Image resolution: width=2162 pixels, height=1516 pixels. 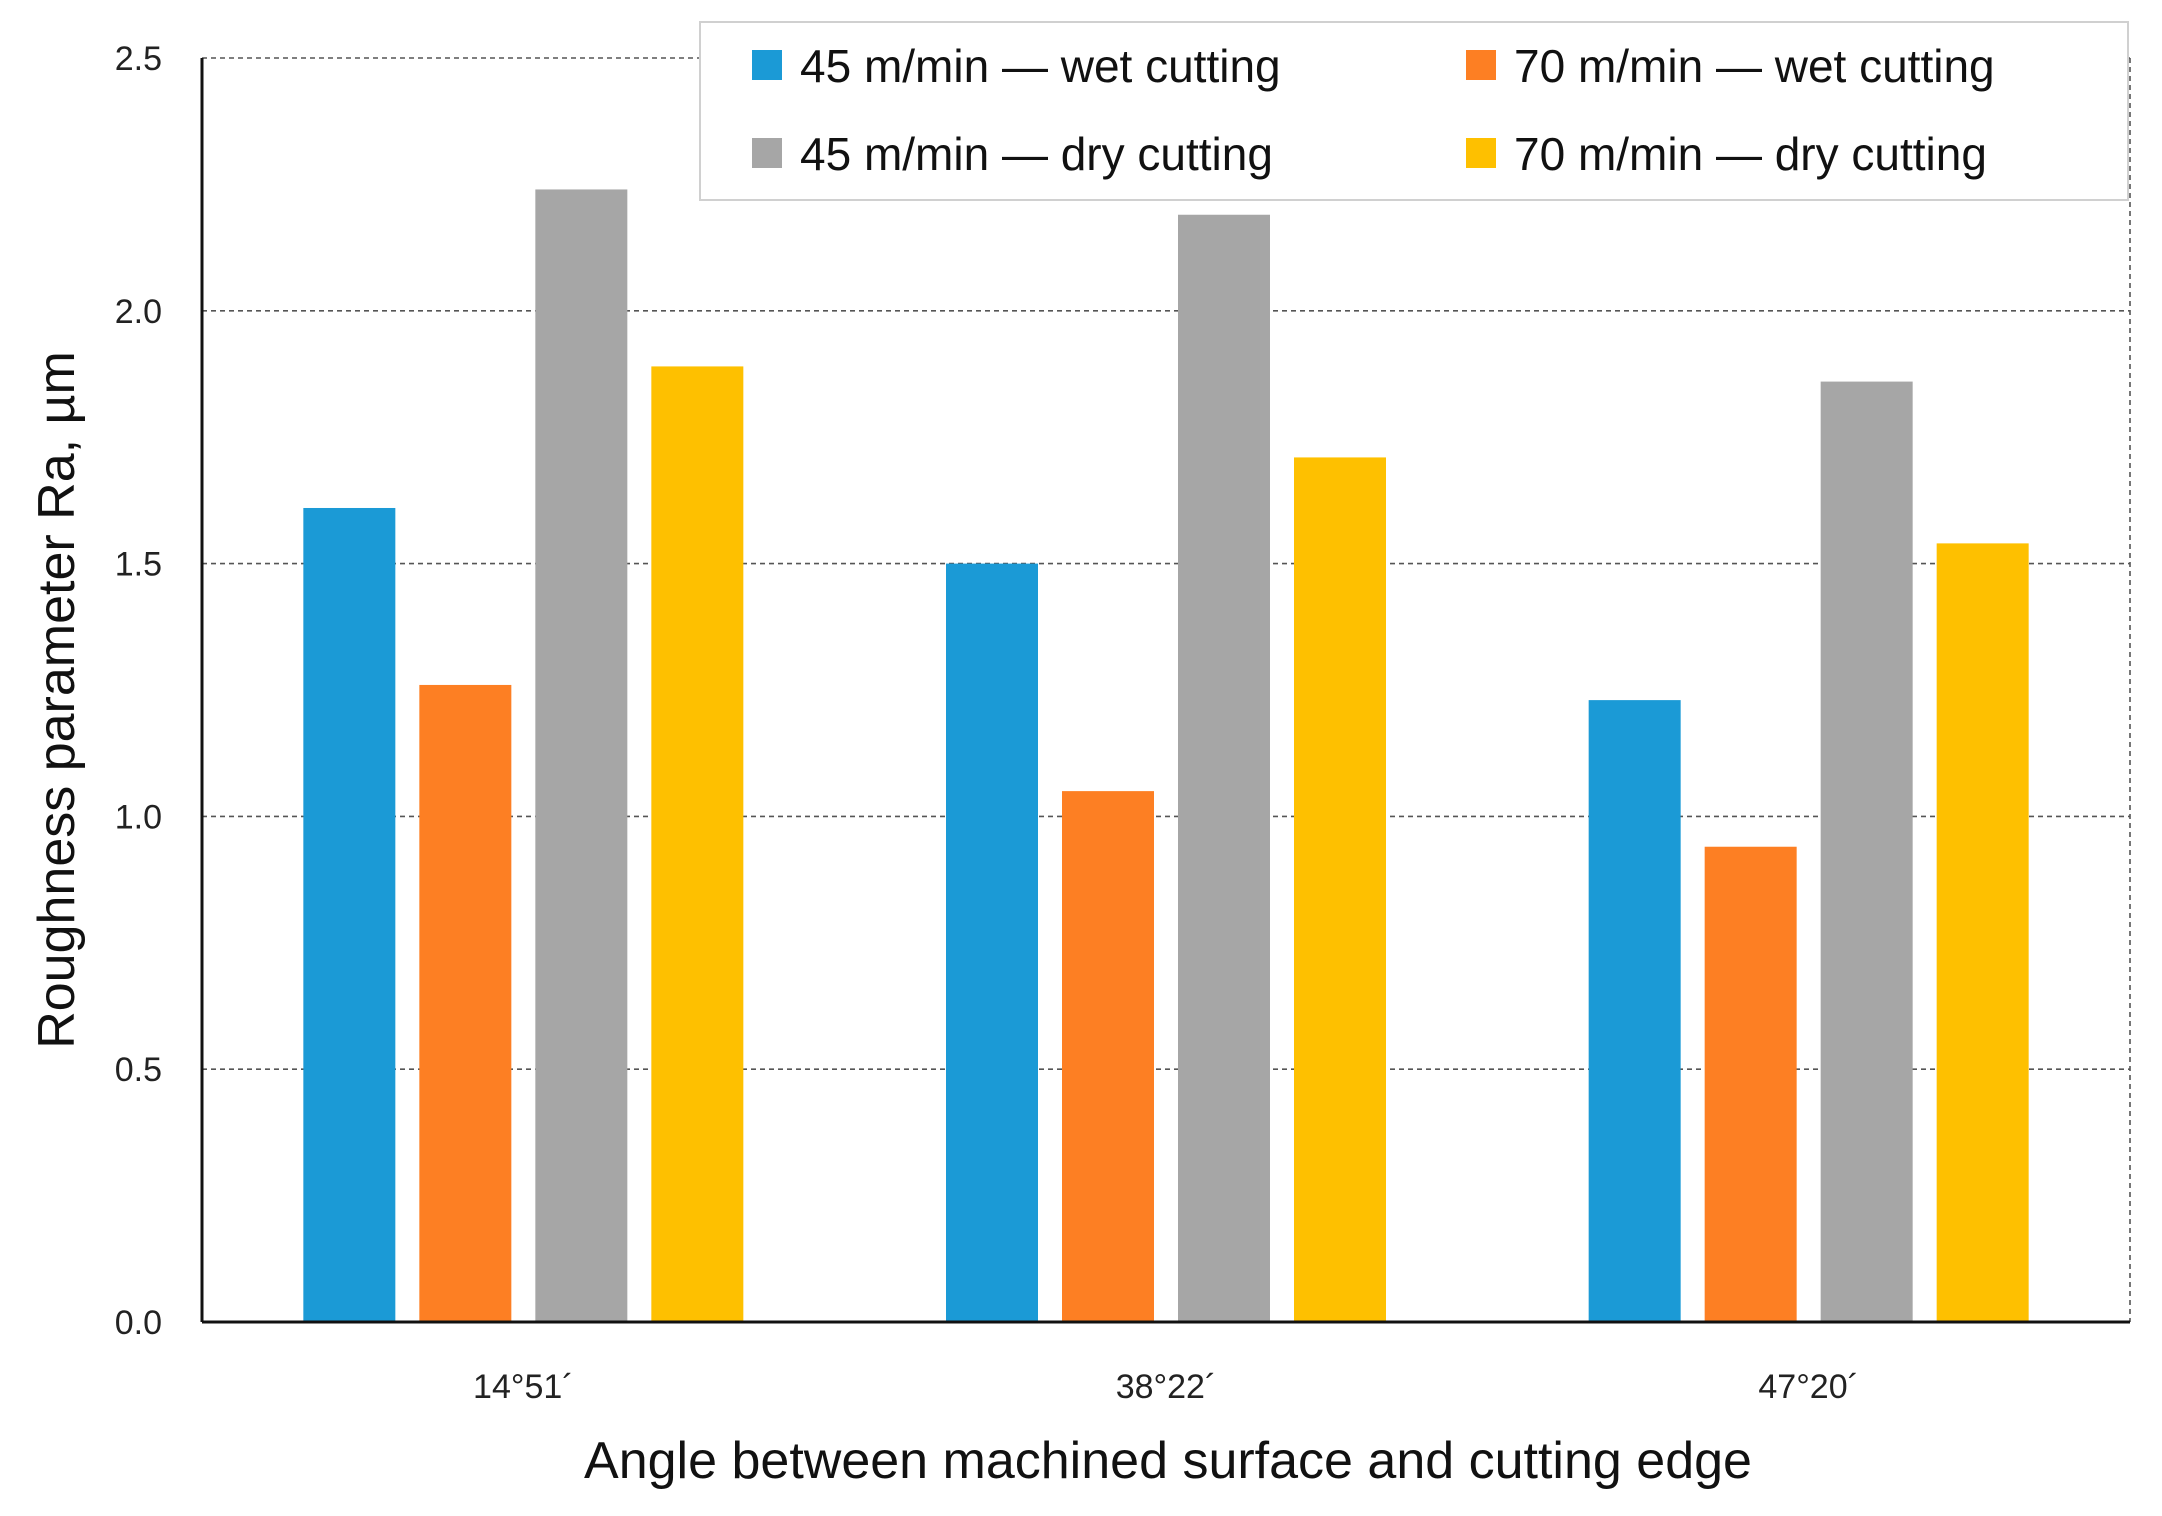 What do you see at coordinates (57, 700) in the screenshot?
I see `y-axis-title: Roughness parameter Ra, µm` at bounding box center [57, 700].